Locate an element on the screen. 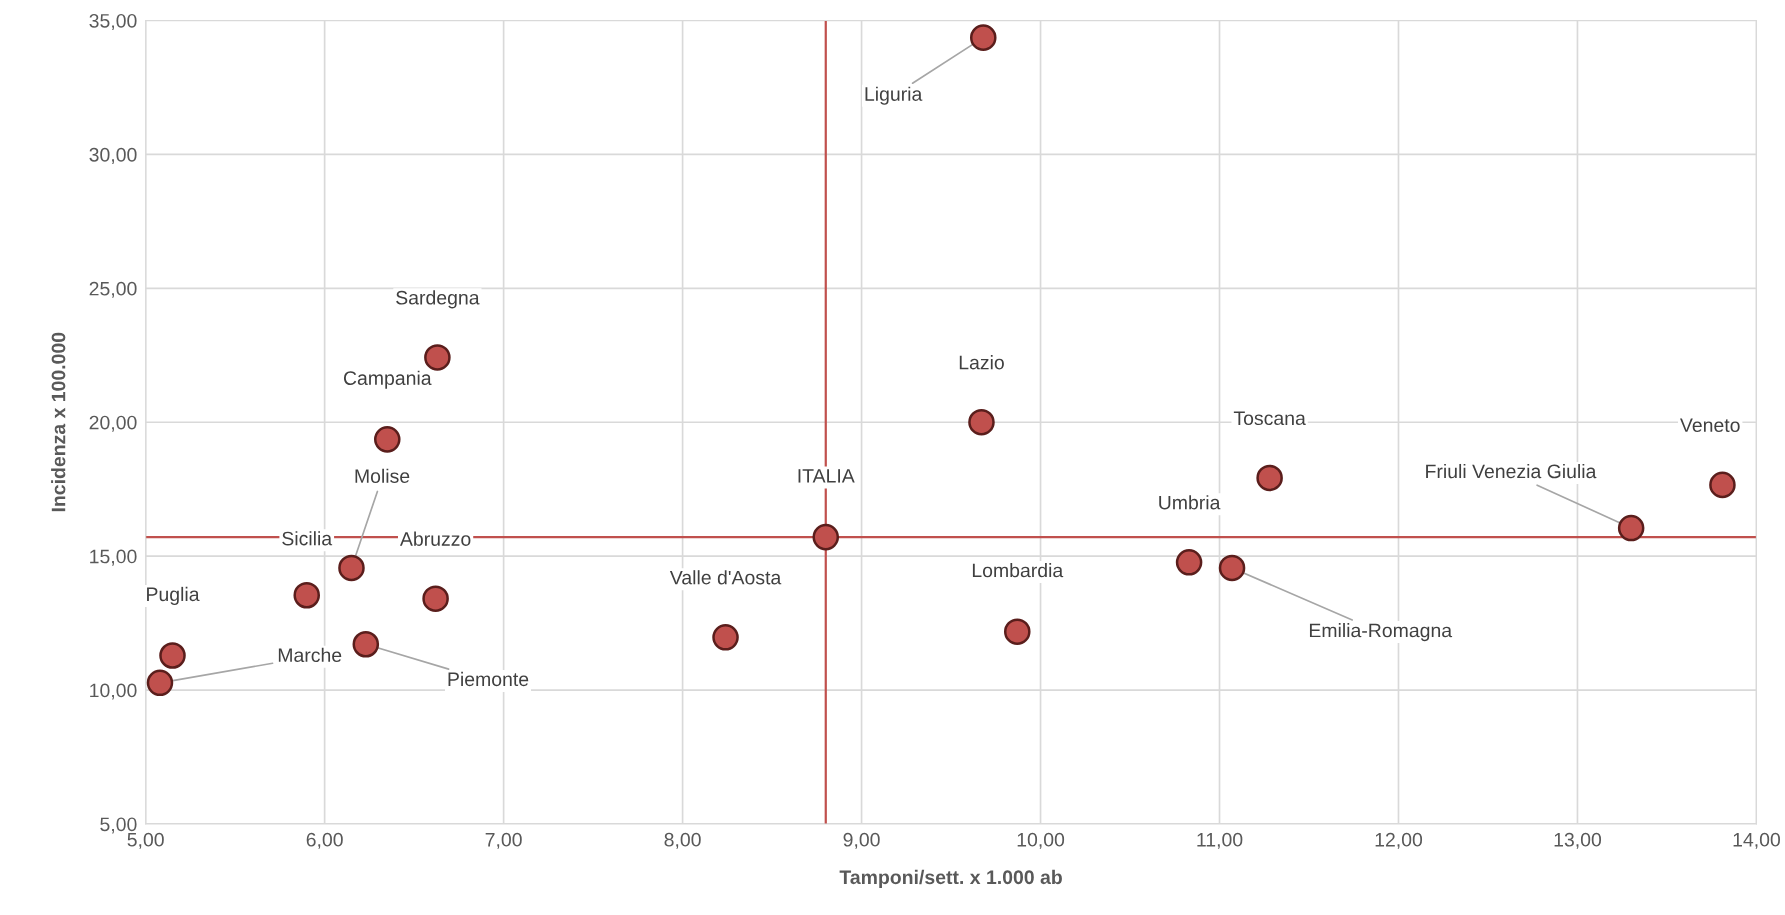 The image size is (1785, 915). x-tick-label: 14,00 is located at coordinates (1757, 840).